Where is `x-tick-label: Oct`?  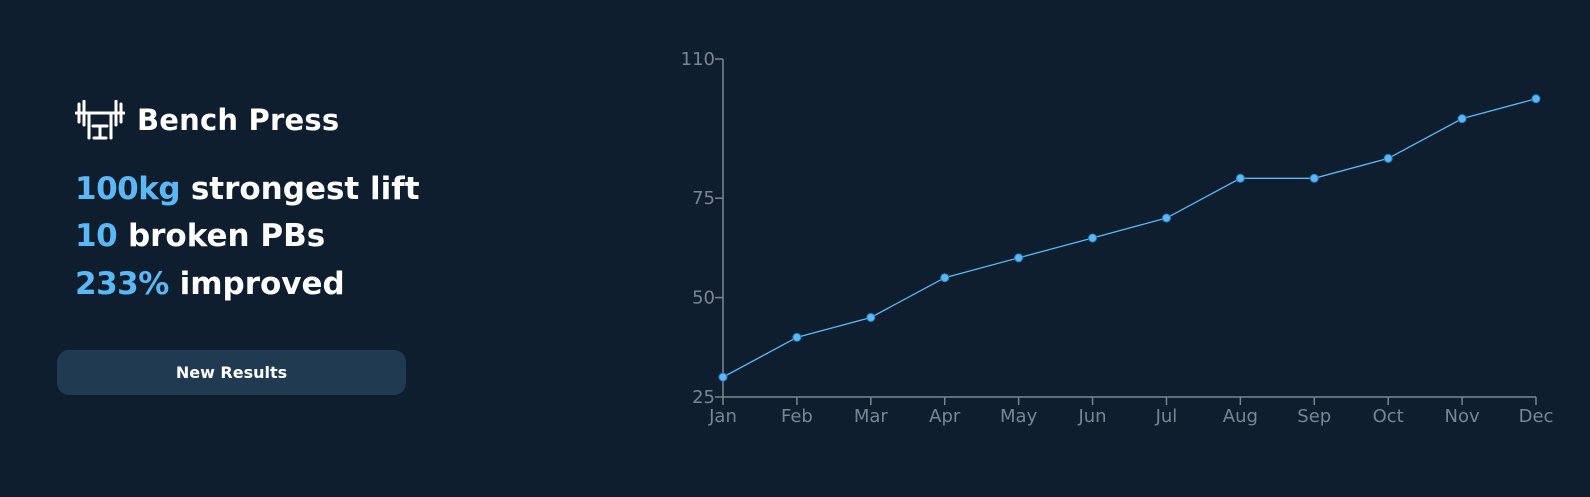 x-tick-label: Oct is located at coordinates (1388, 416).